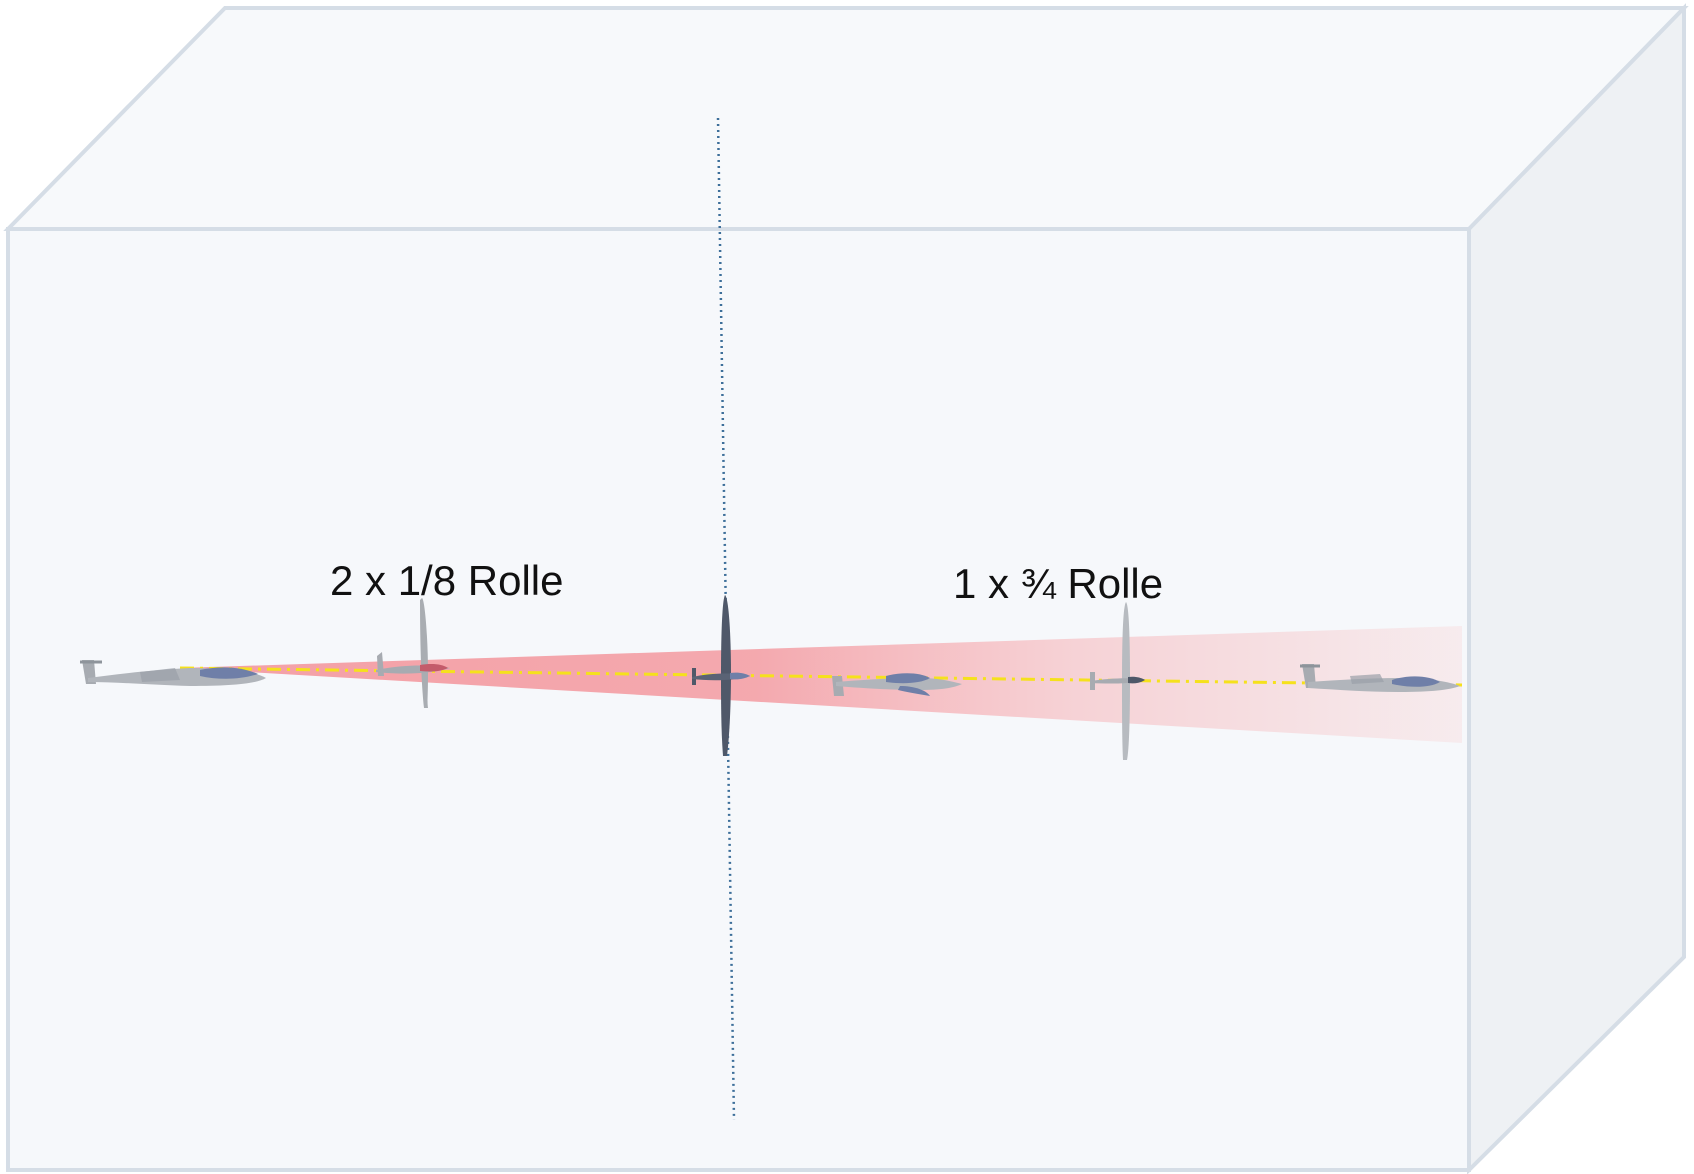  I want to click on view-beam, so click(821, 684).